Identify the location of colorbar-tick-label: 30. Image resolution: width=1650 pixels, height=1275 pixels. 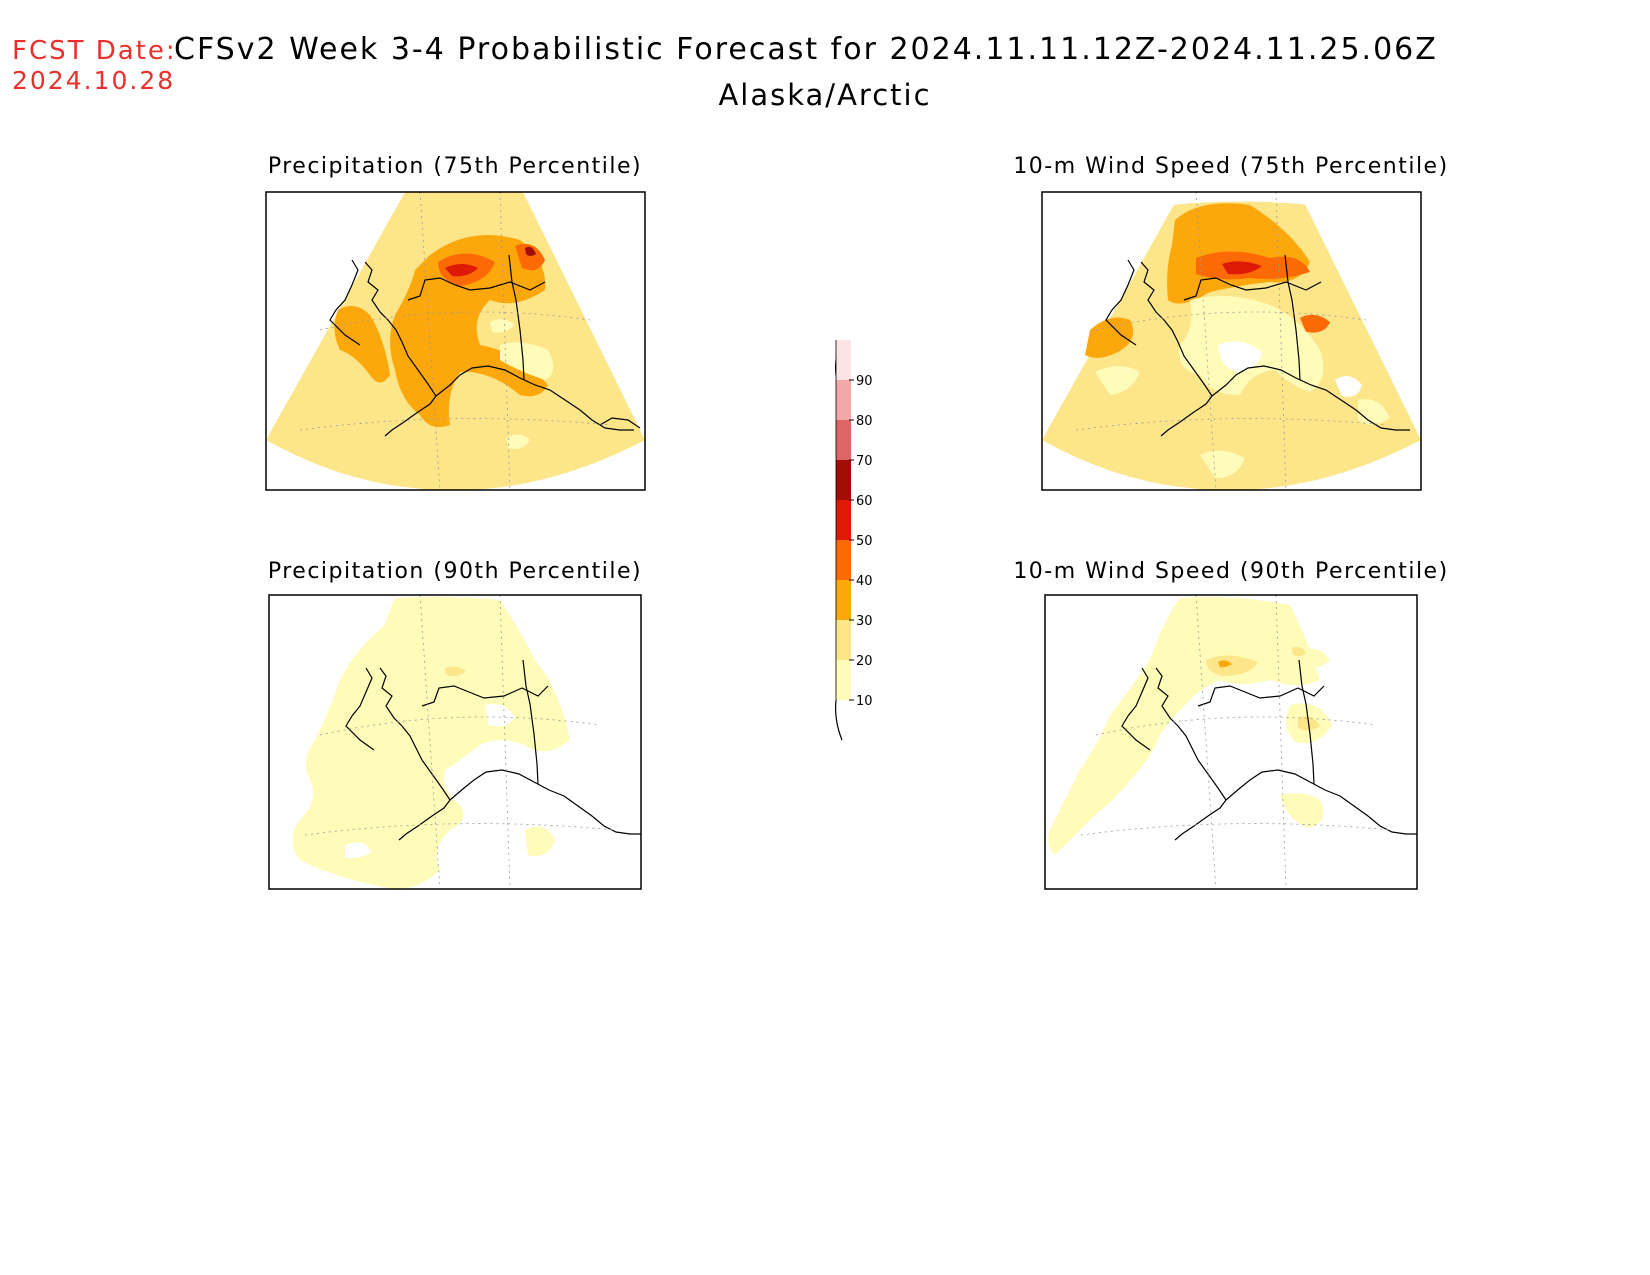
(864, 621).